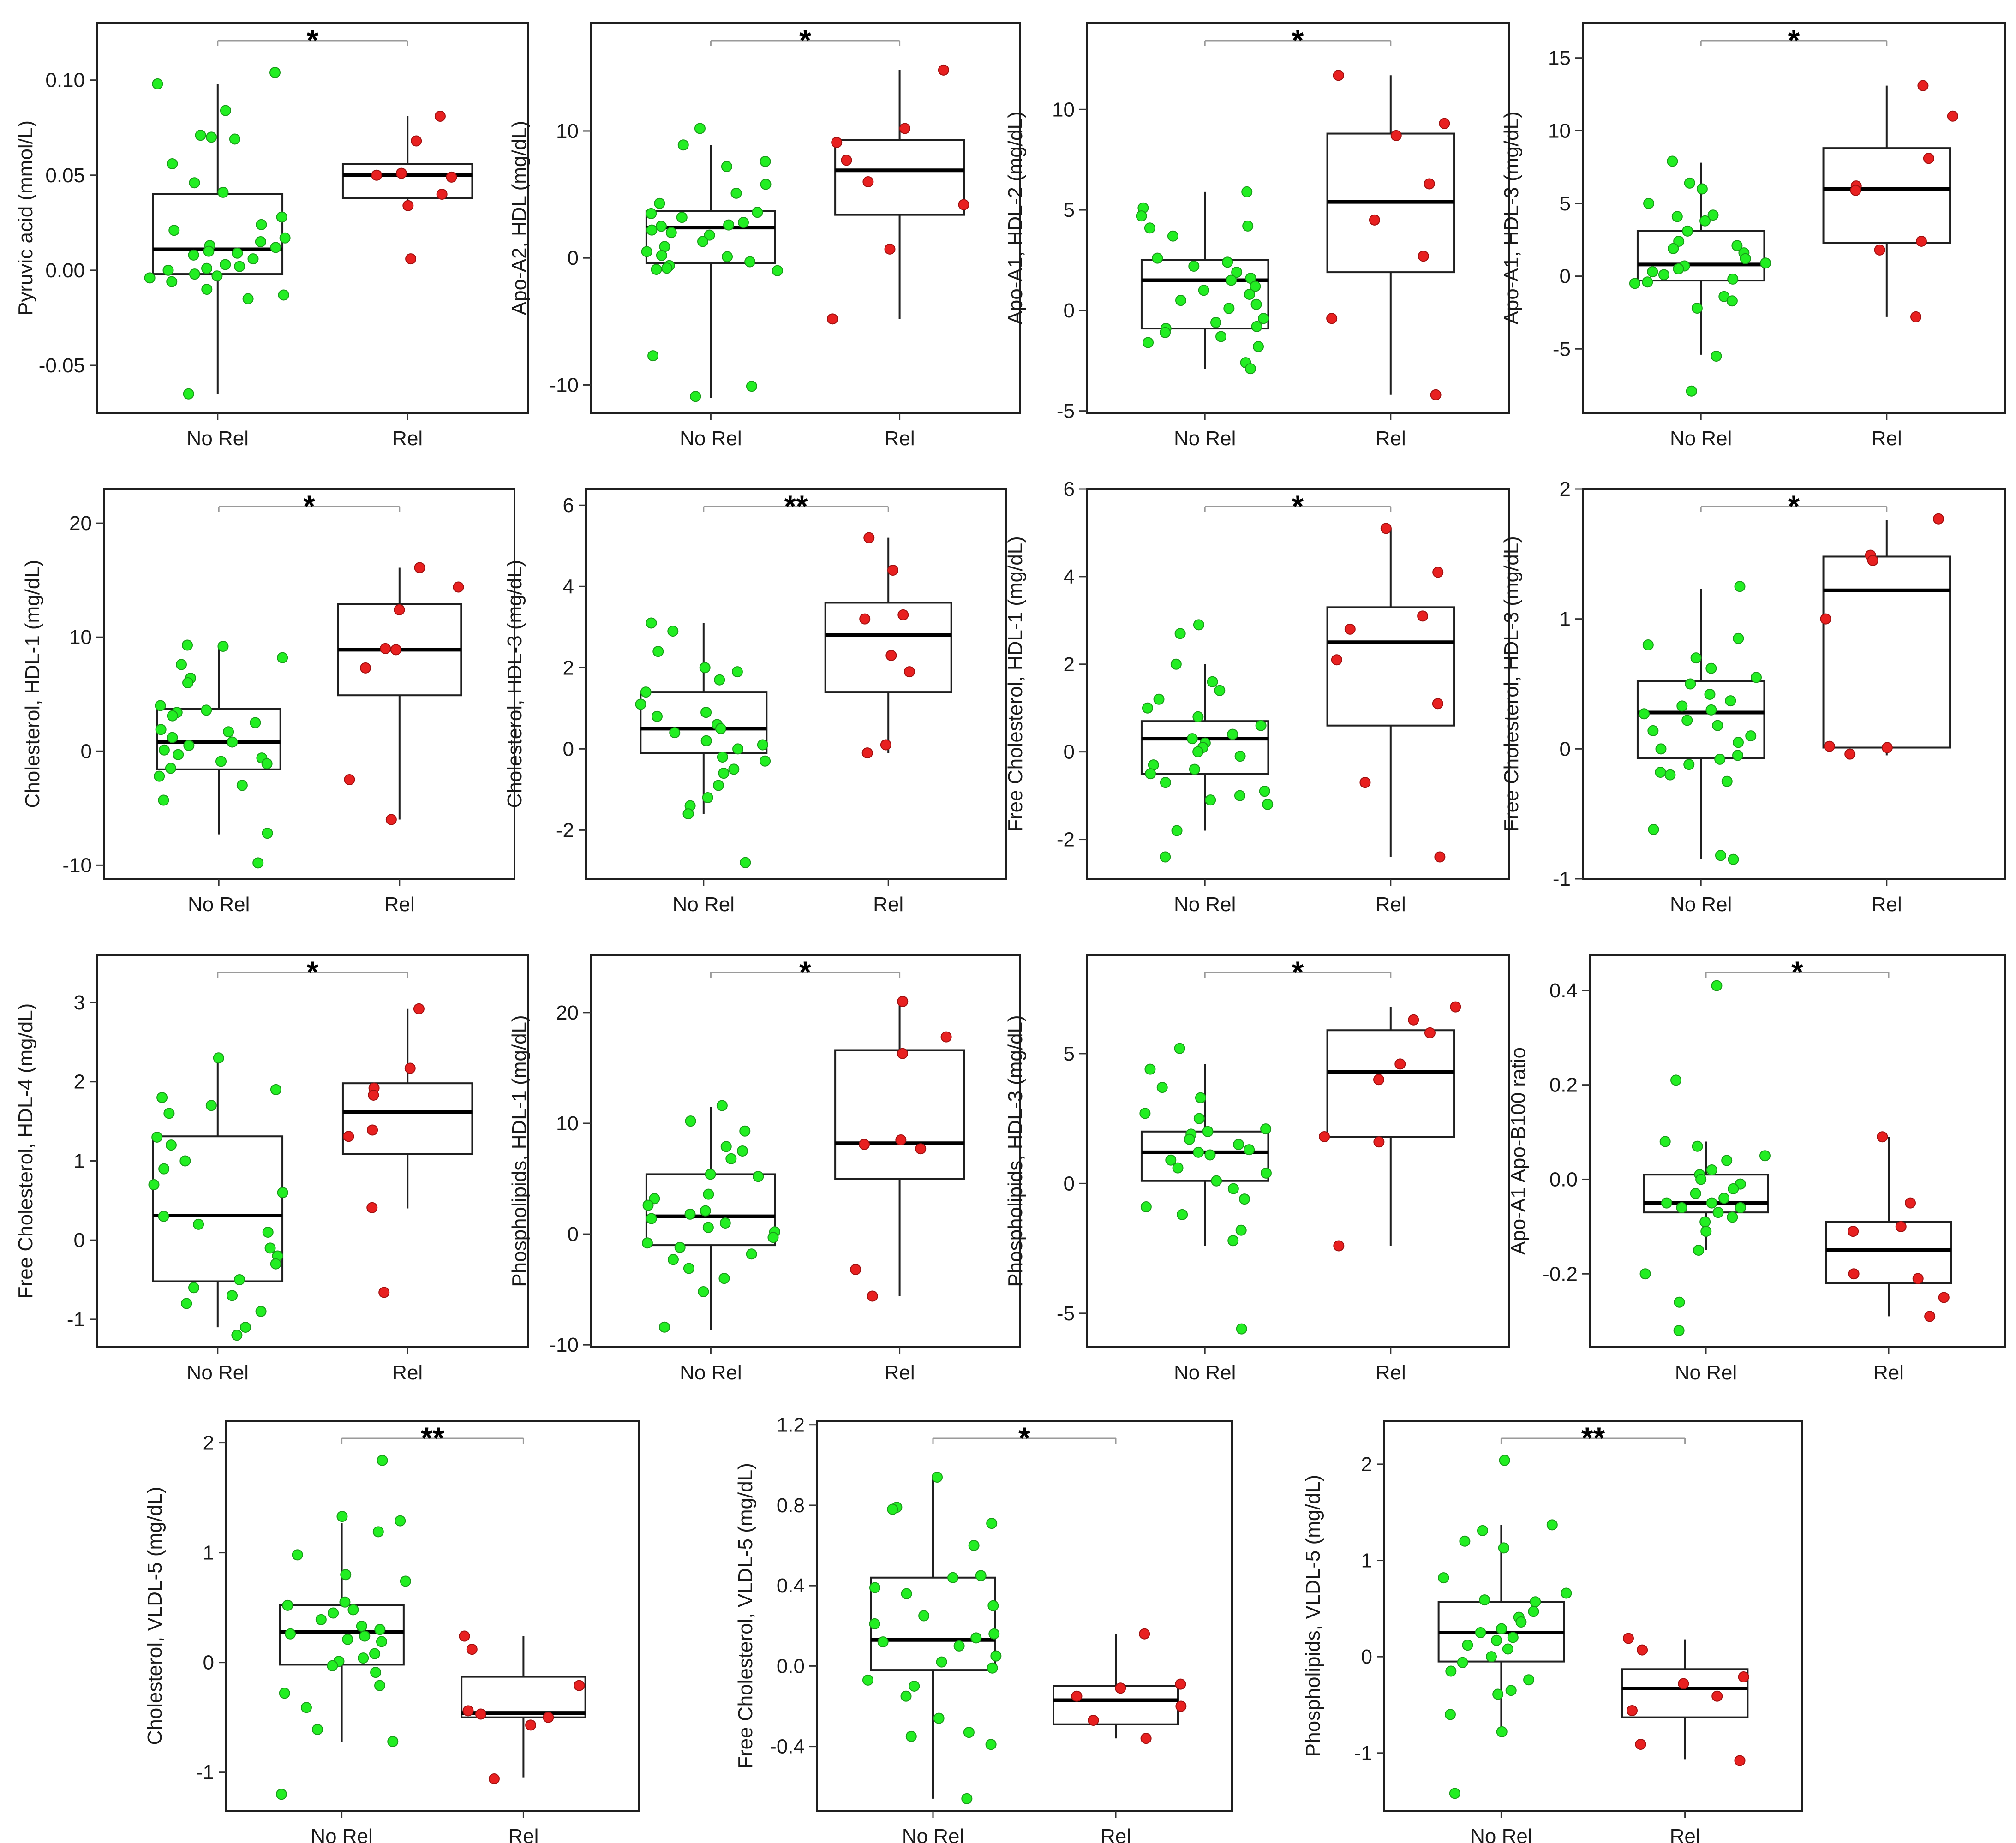  What do you see at coordinates (26, 1151) in the screenshot?
I see `y-axis-label: Free Cholesterol, HDL-4 (mg/dL)` at bounding box center [26, 1151].